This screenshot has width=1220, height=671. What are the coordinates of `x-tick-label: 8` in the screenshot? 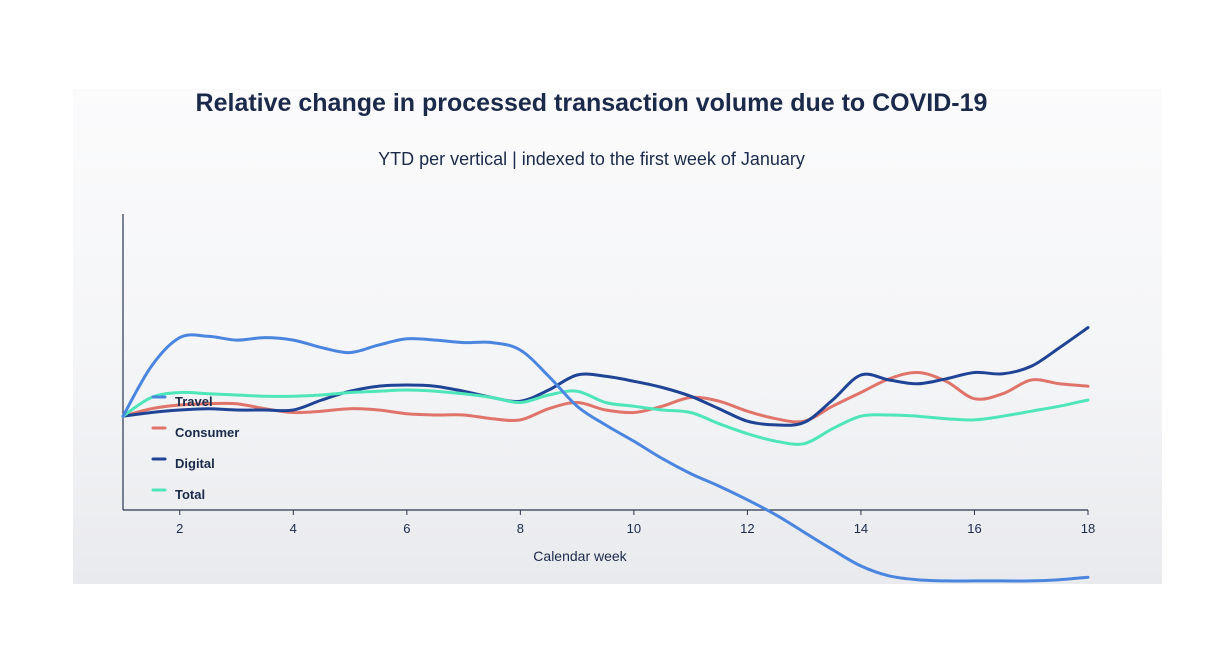 It's located at (520, 528).